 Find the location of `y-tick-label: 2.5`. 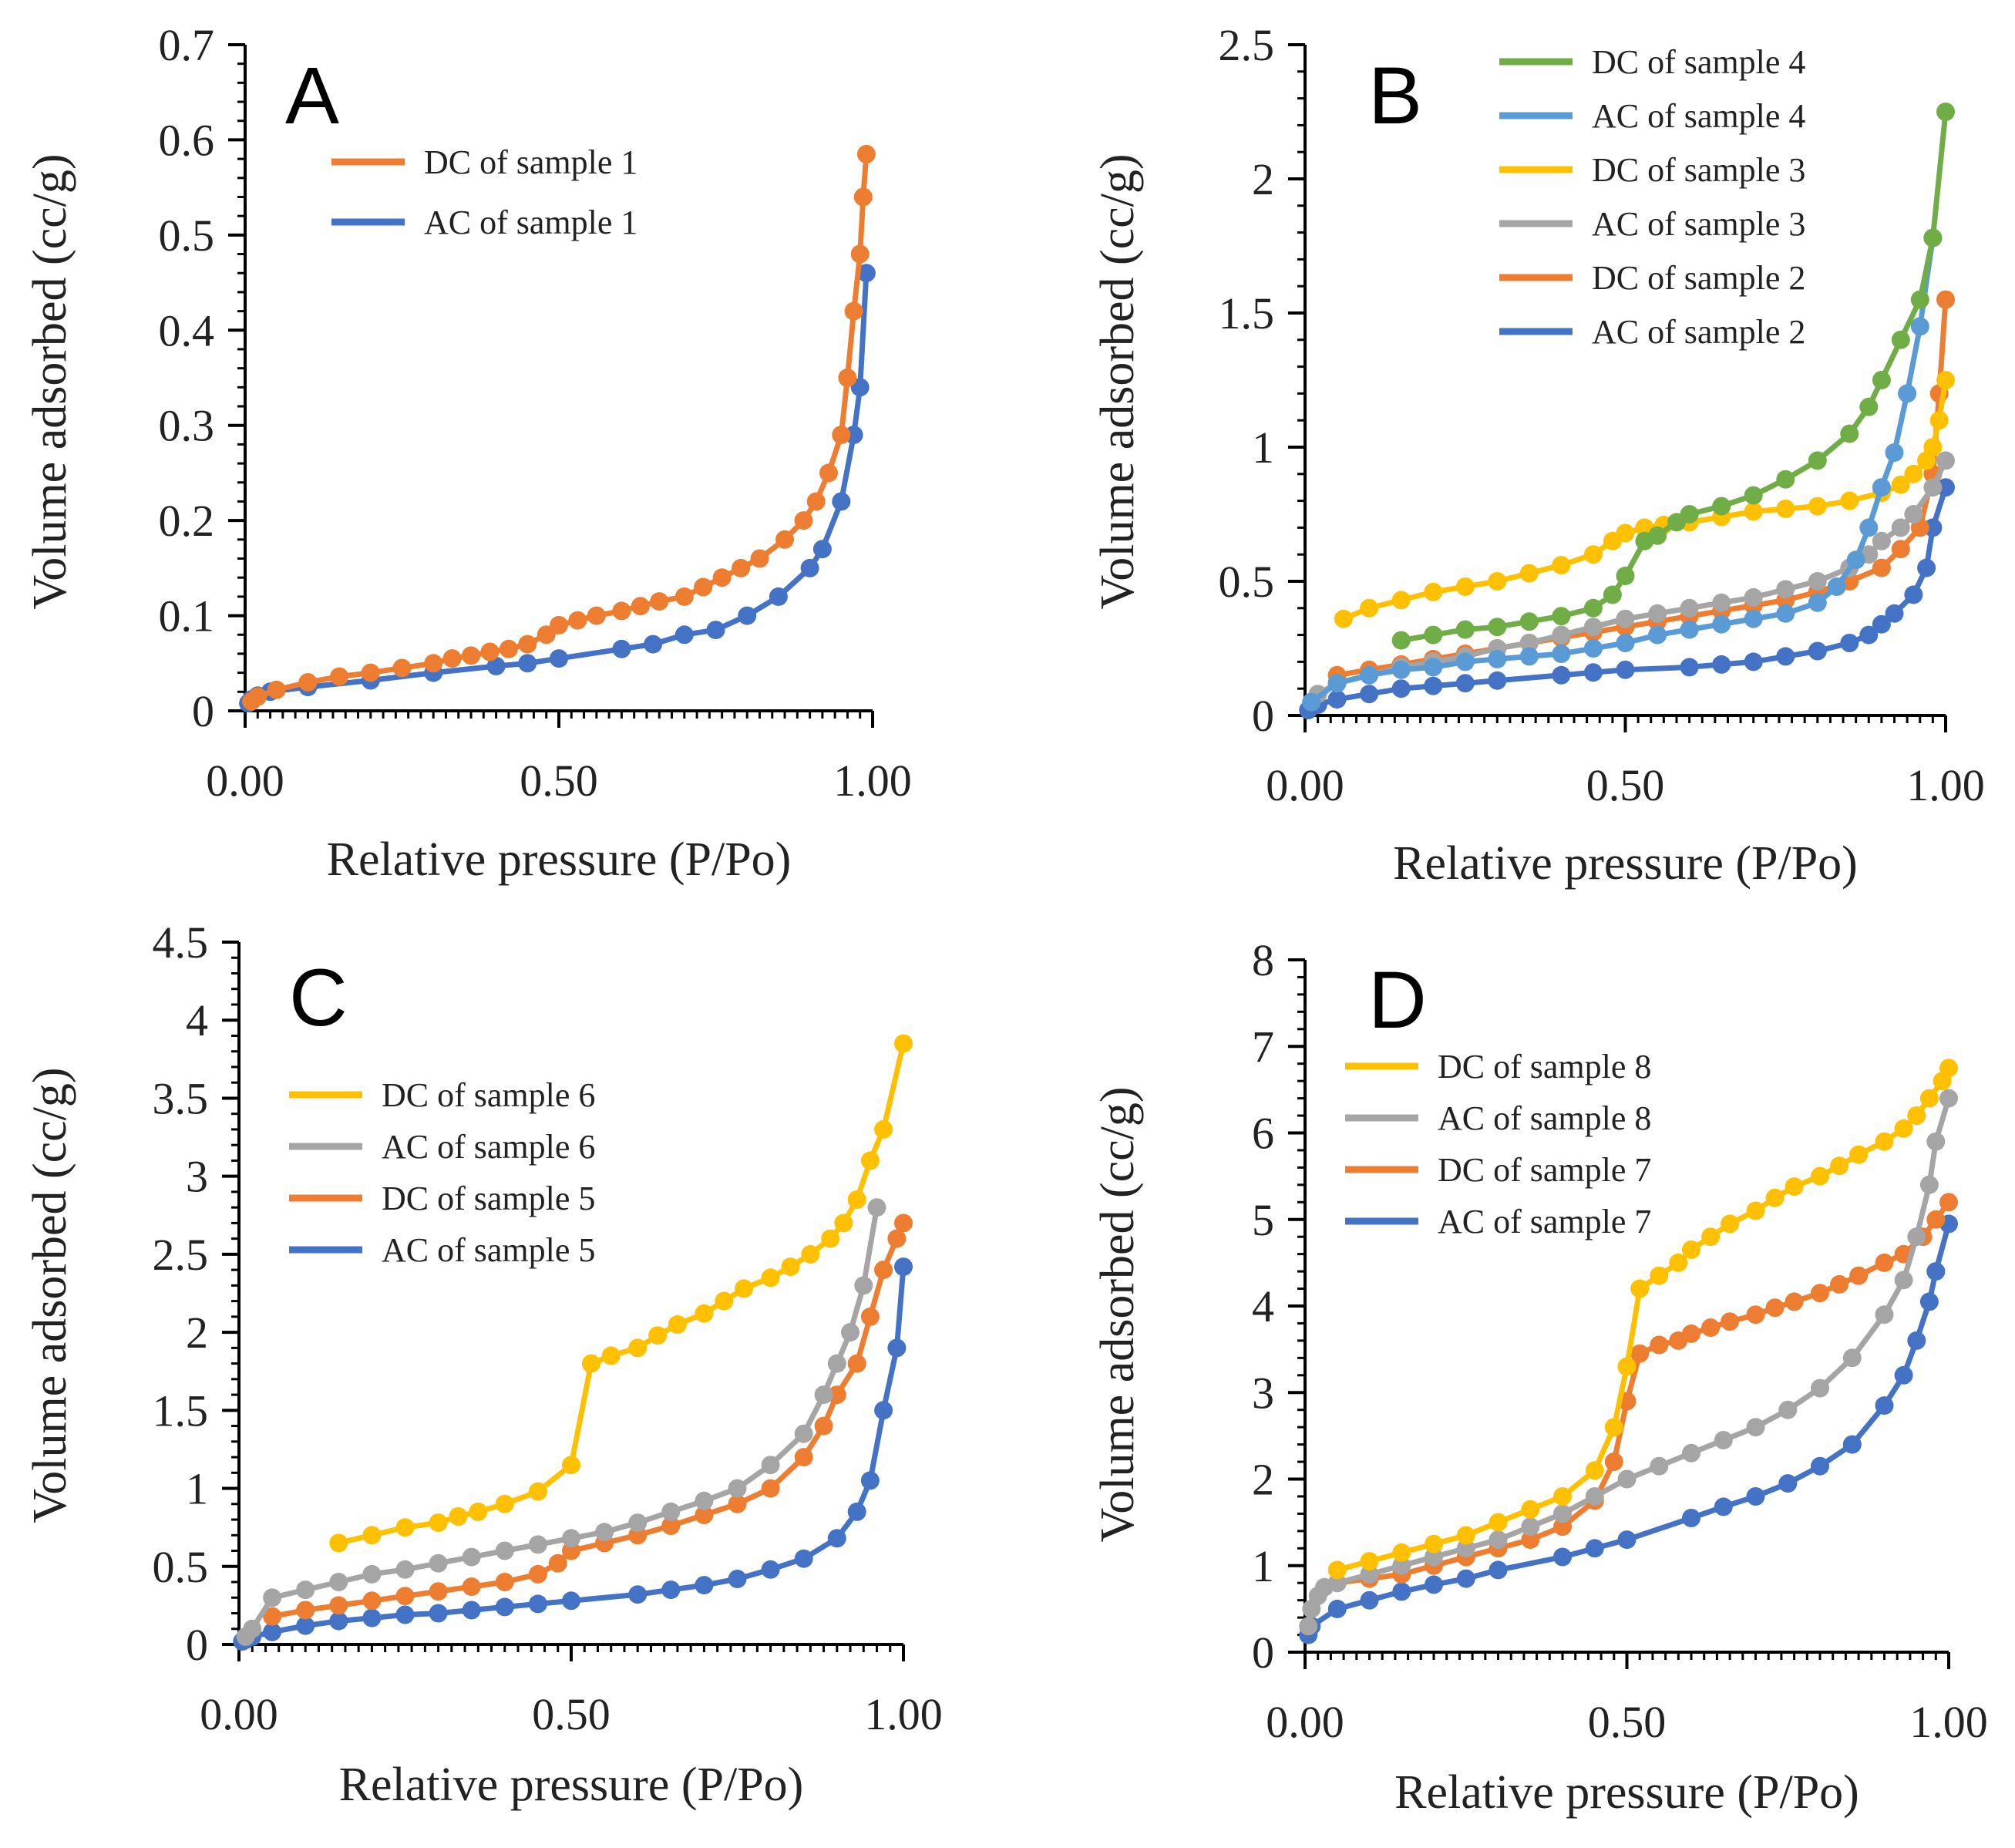

y-tick-label: 2.5 is located at coordinates (1247, 45).